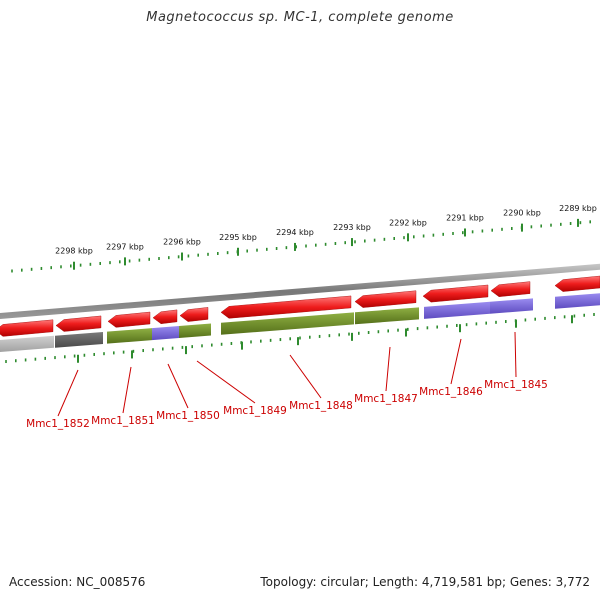 This screenshot has height=600, width=600. Describe the element at coordinates (77, 582) in the screenshot. I see `accession-label: Accession: NC_008576` at that location.